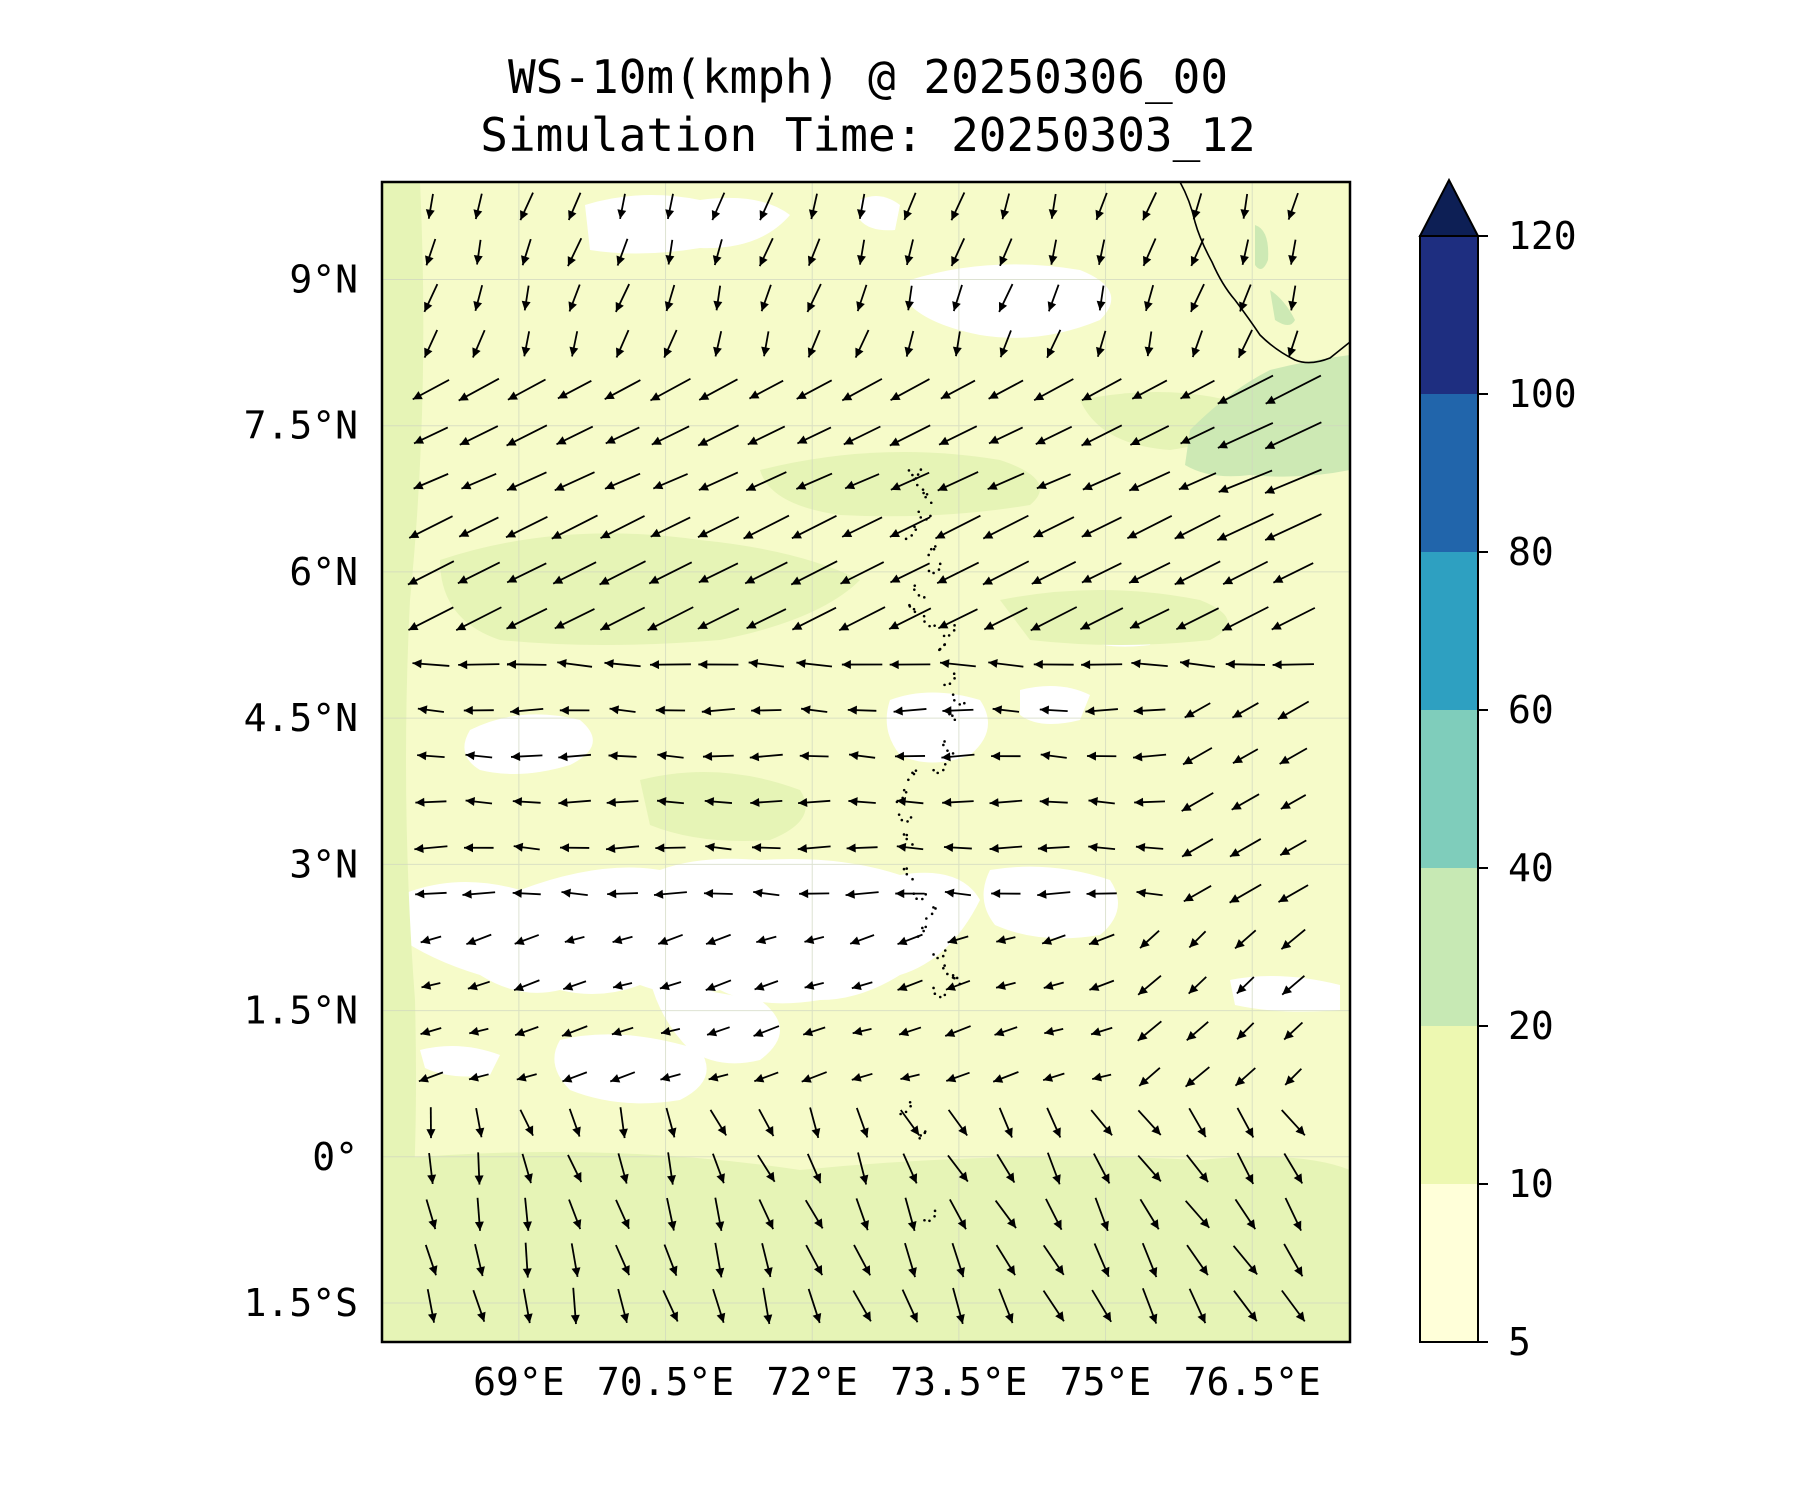 This screenshot has width=1800, height=1500. Describe the element at coordinates (868, 135) in the screenshot. I see `map-title-line-2: Simulation Time: 20250303_12` at that location.